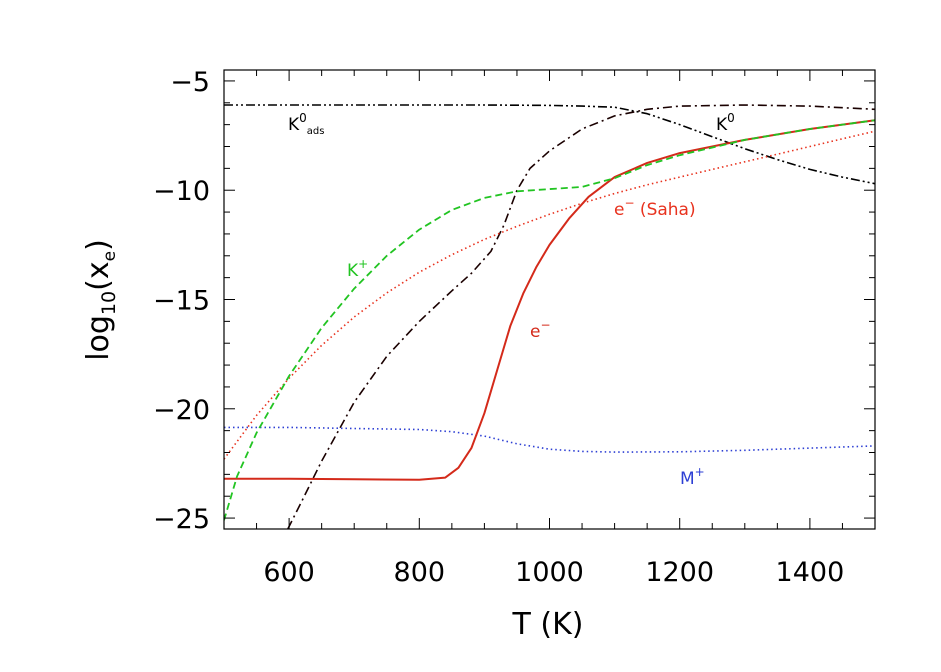 This screenshot has width=941, height=672. Describe the element at coordinates (98, 245) in the screenshot. I see `y-axis-title-close: )` at that location.